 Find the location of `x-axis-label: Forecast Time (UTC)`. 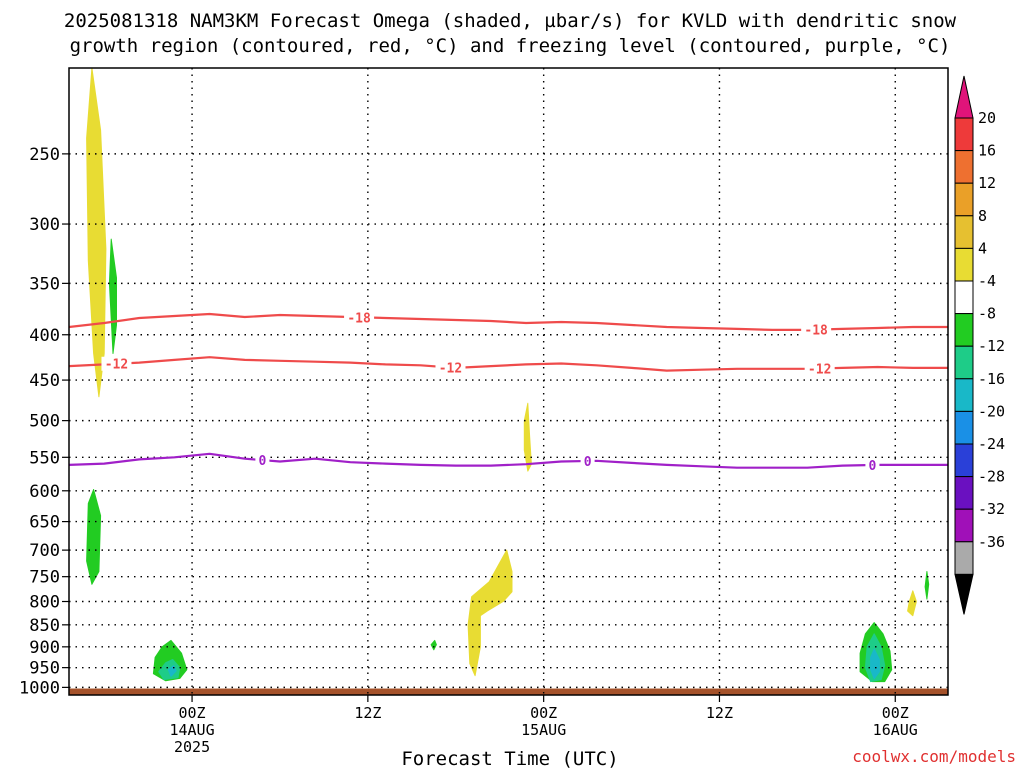

x-axis-label: Forecast Time (UTC) is located at coordinates (509, 758).